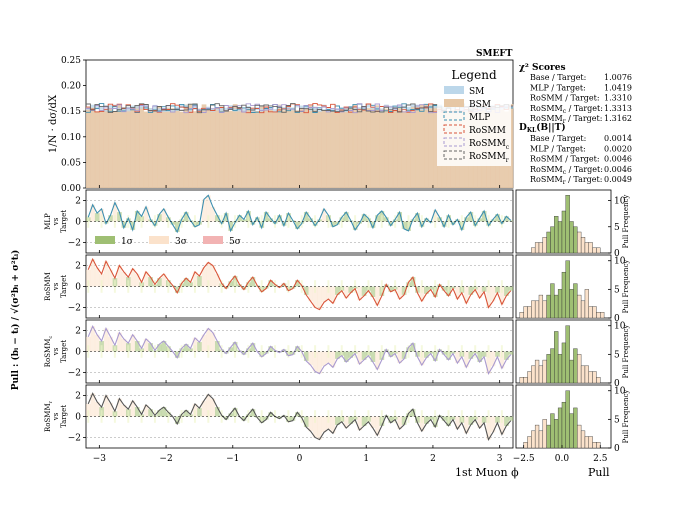  I want to click on x-tick-label: 2, so click(433, 459).